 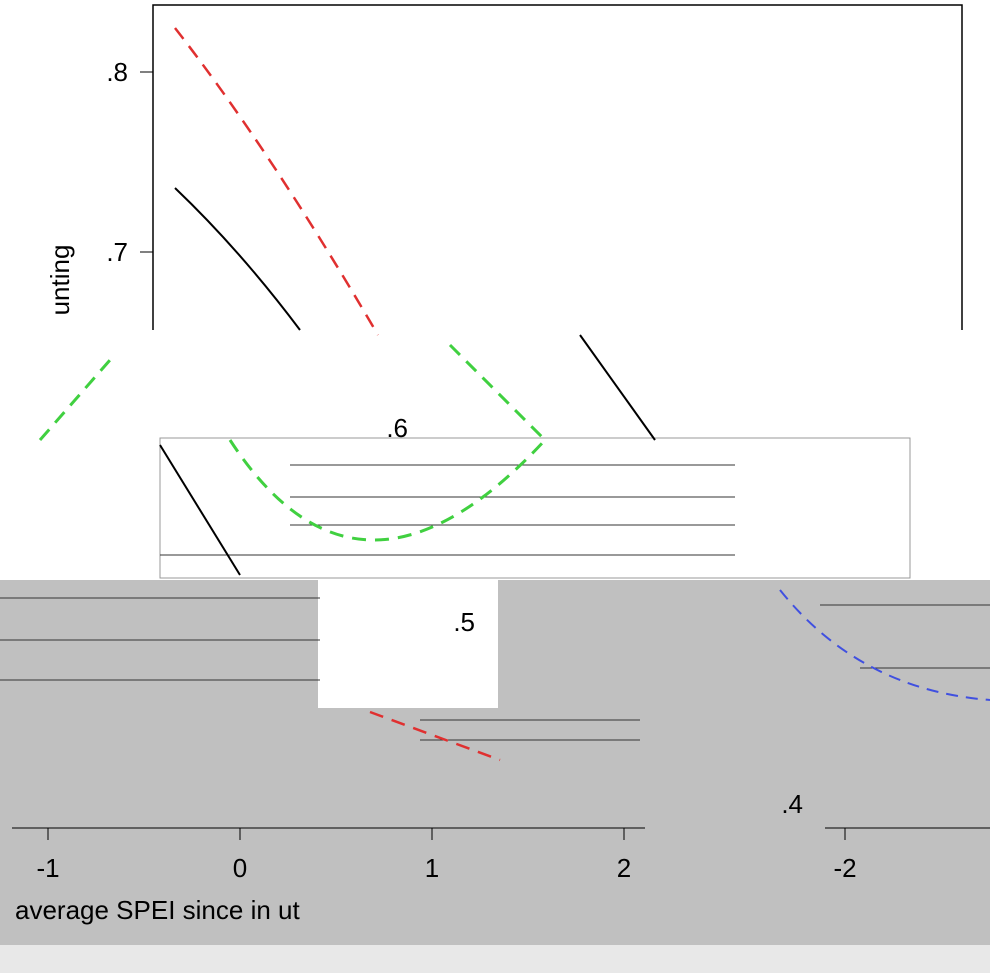 What do you see at coordinates (60, 280) in the screenshot?
I see `y-axis-title: unting` at bounding box center [60, 280].